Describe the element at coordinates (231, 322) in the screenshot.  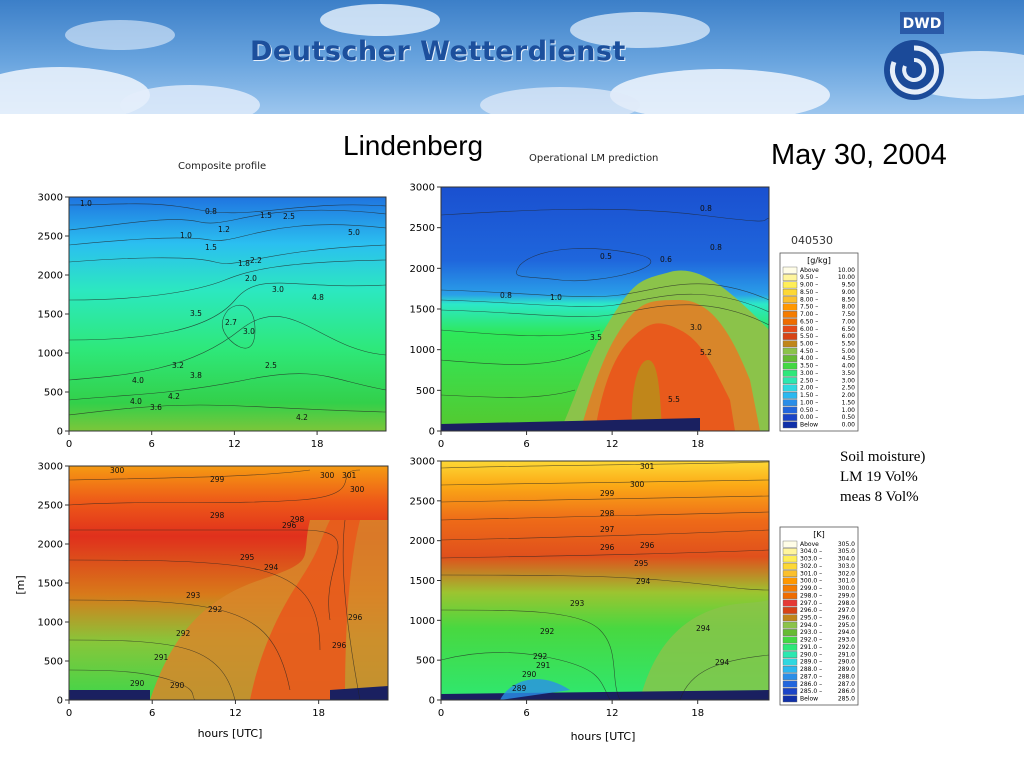
I see `contour-label: 2.7` at that location.